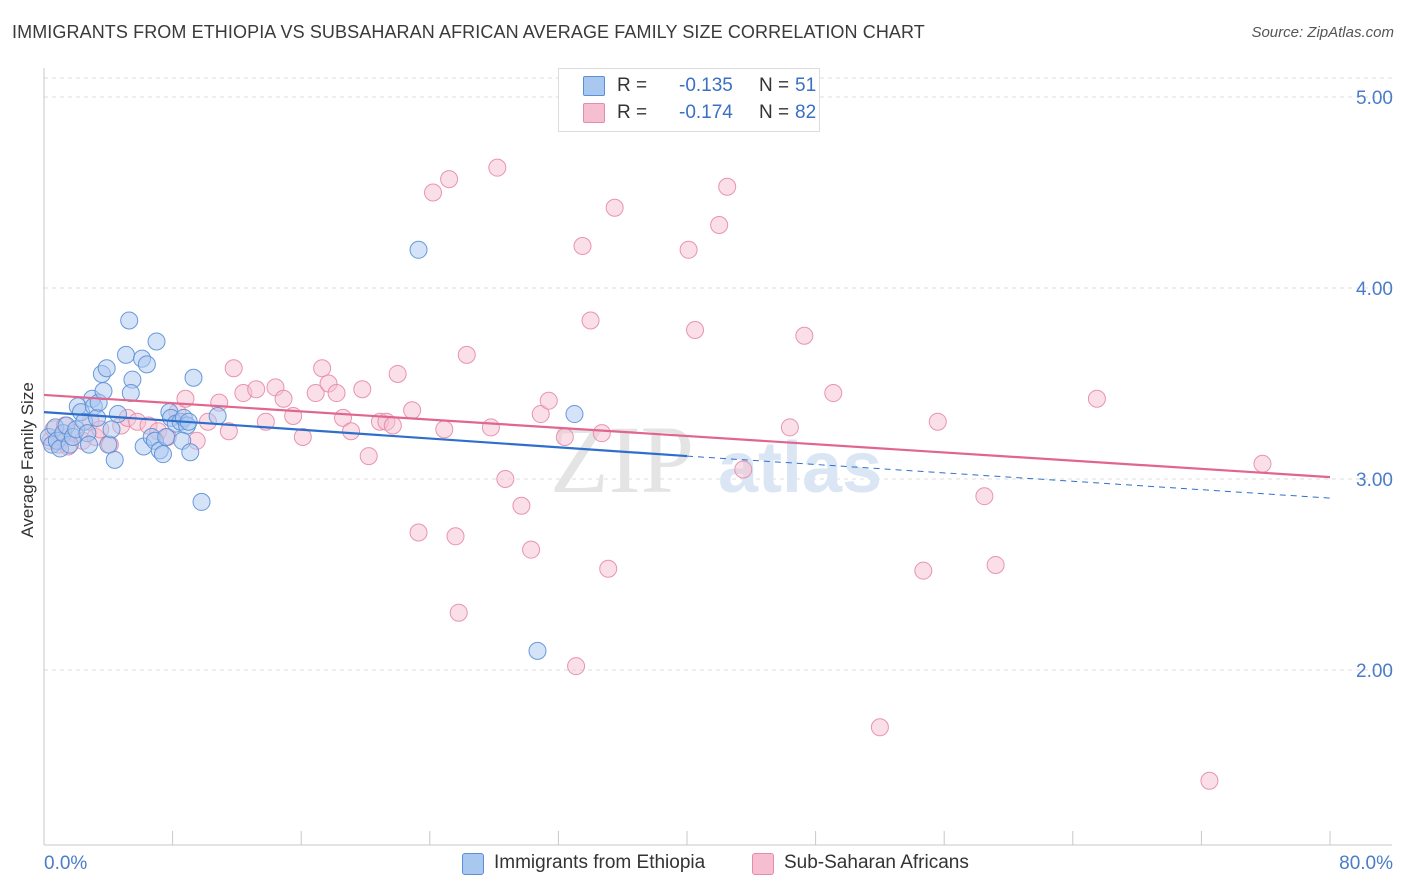 This screenshot has height=892, width=1406. I want to click on watermark: ZIP atlas, so click(716, 459).